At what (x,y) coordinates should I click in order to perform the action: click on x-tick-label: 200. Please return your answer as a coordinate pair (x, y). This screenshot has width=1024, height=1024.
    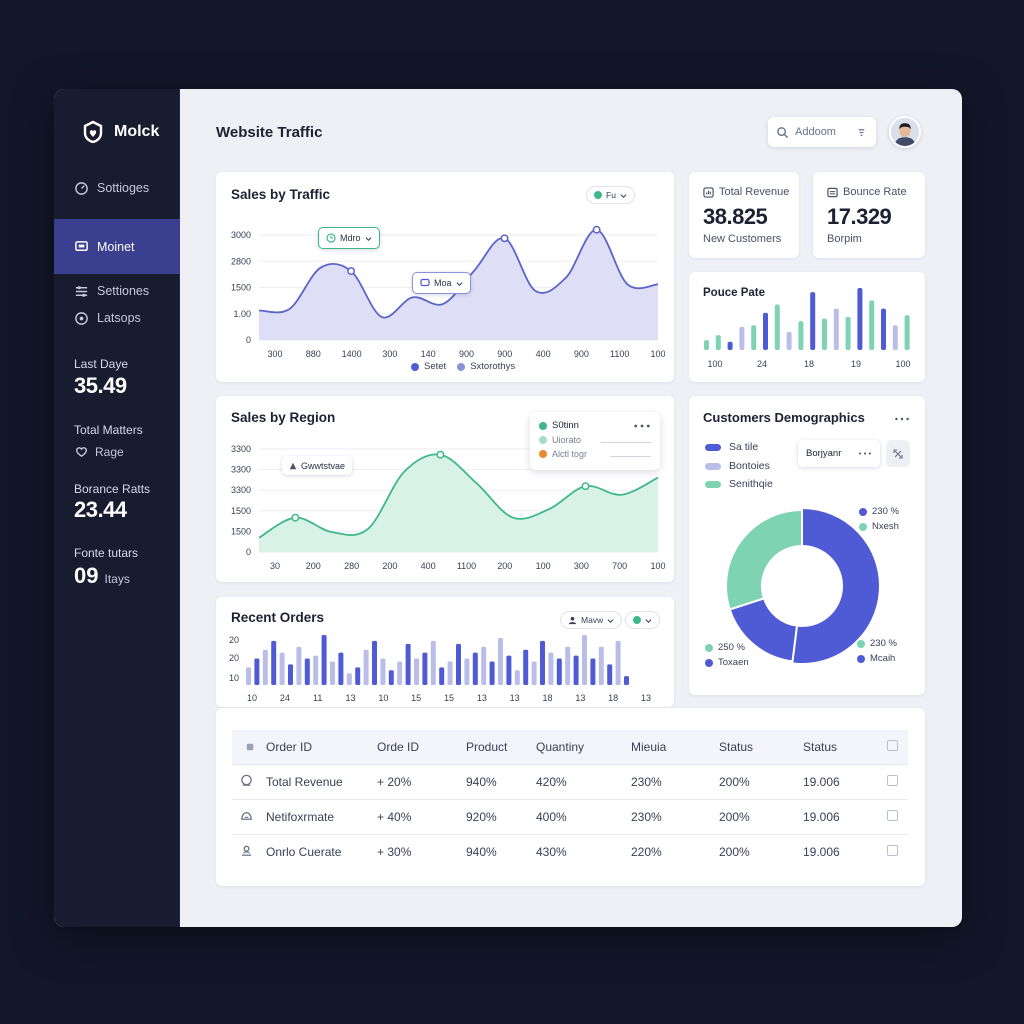
    Looking at the image, I should click on (313, 566).